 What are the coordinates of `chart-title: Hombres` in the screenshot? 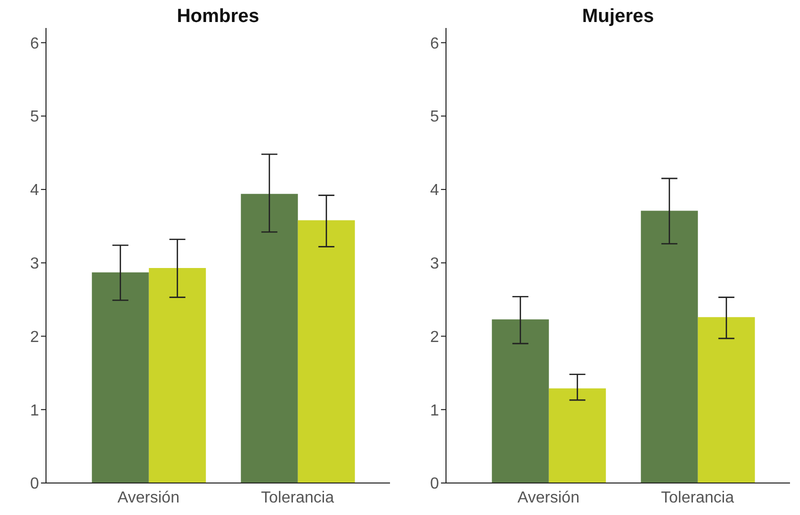 It's located at (218, 17).